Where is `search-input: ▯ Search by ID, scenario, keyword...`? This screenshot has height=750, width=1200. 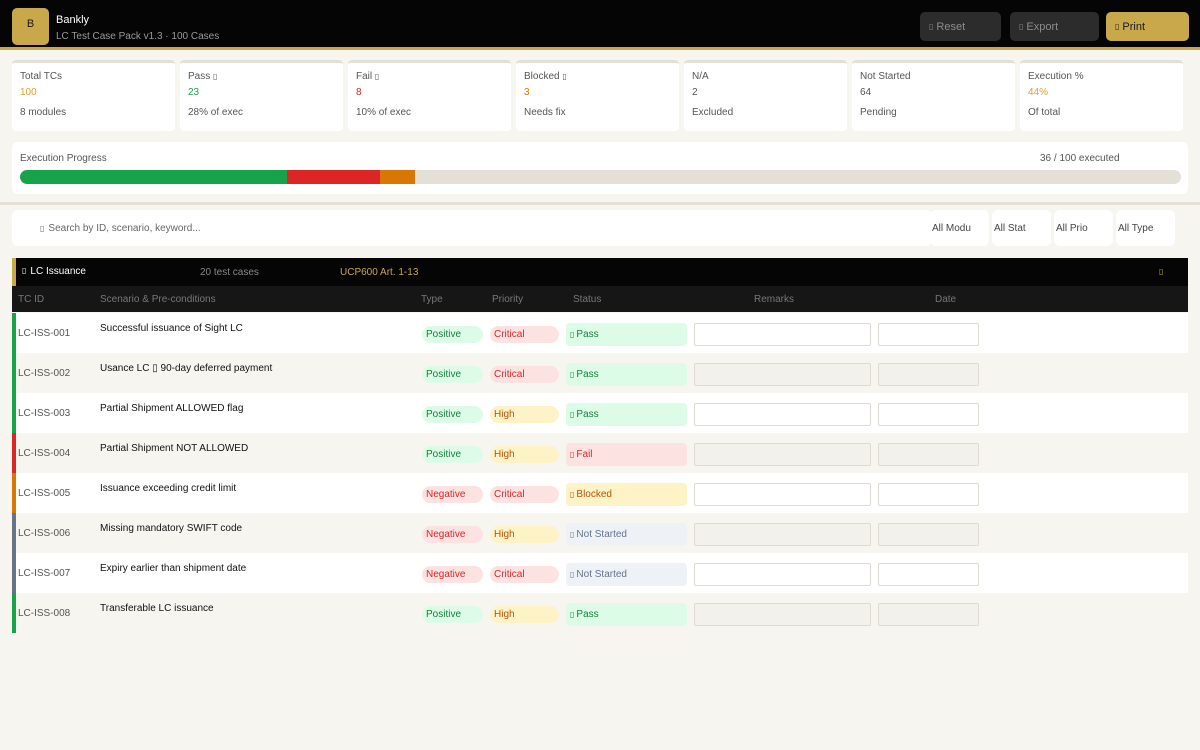
search-input: ▯ Search by ID, scenario, keyword... is located at coordinates (472, 228).